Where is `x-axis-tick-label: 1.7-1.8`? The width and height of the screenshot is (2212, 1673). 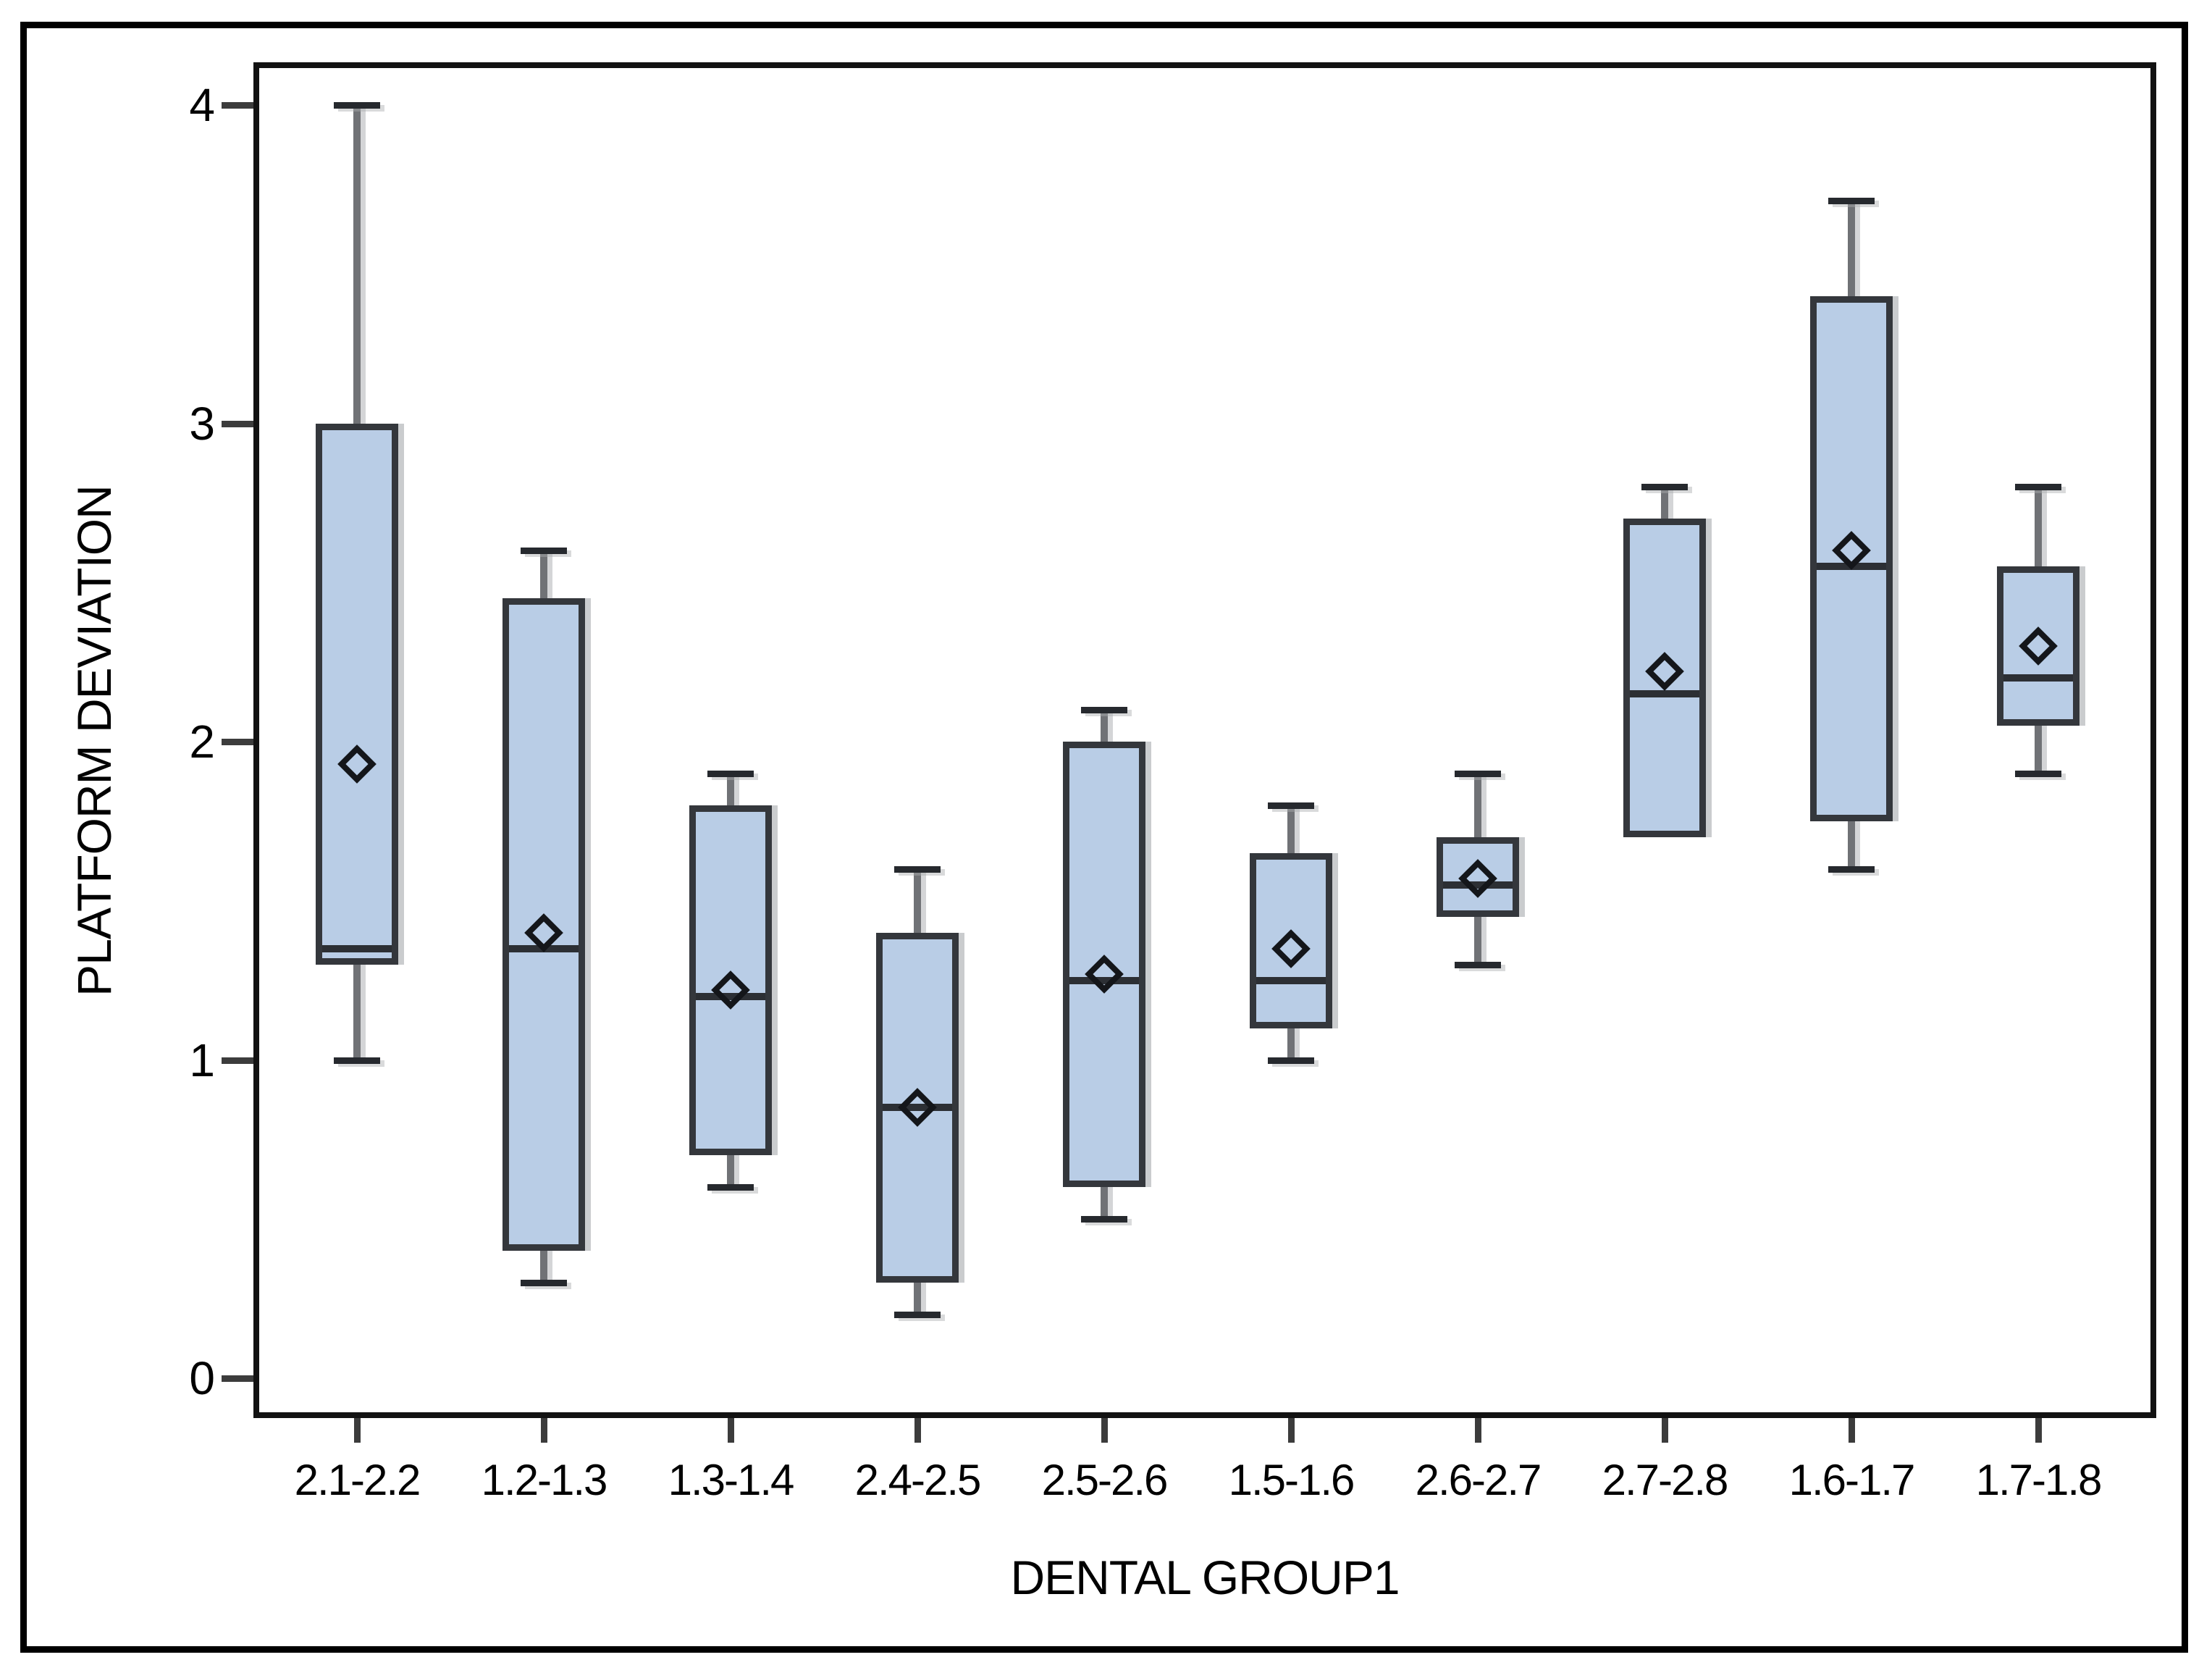
x-axis-tick-label: 1.7-1.8 is located at coordinates (2039, 1480).